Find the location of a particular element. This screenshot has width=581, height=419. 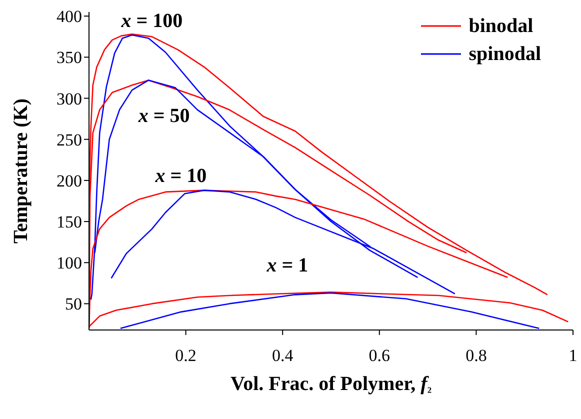

annotation: x = 100 is located at coordinates (151, 20).